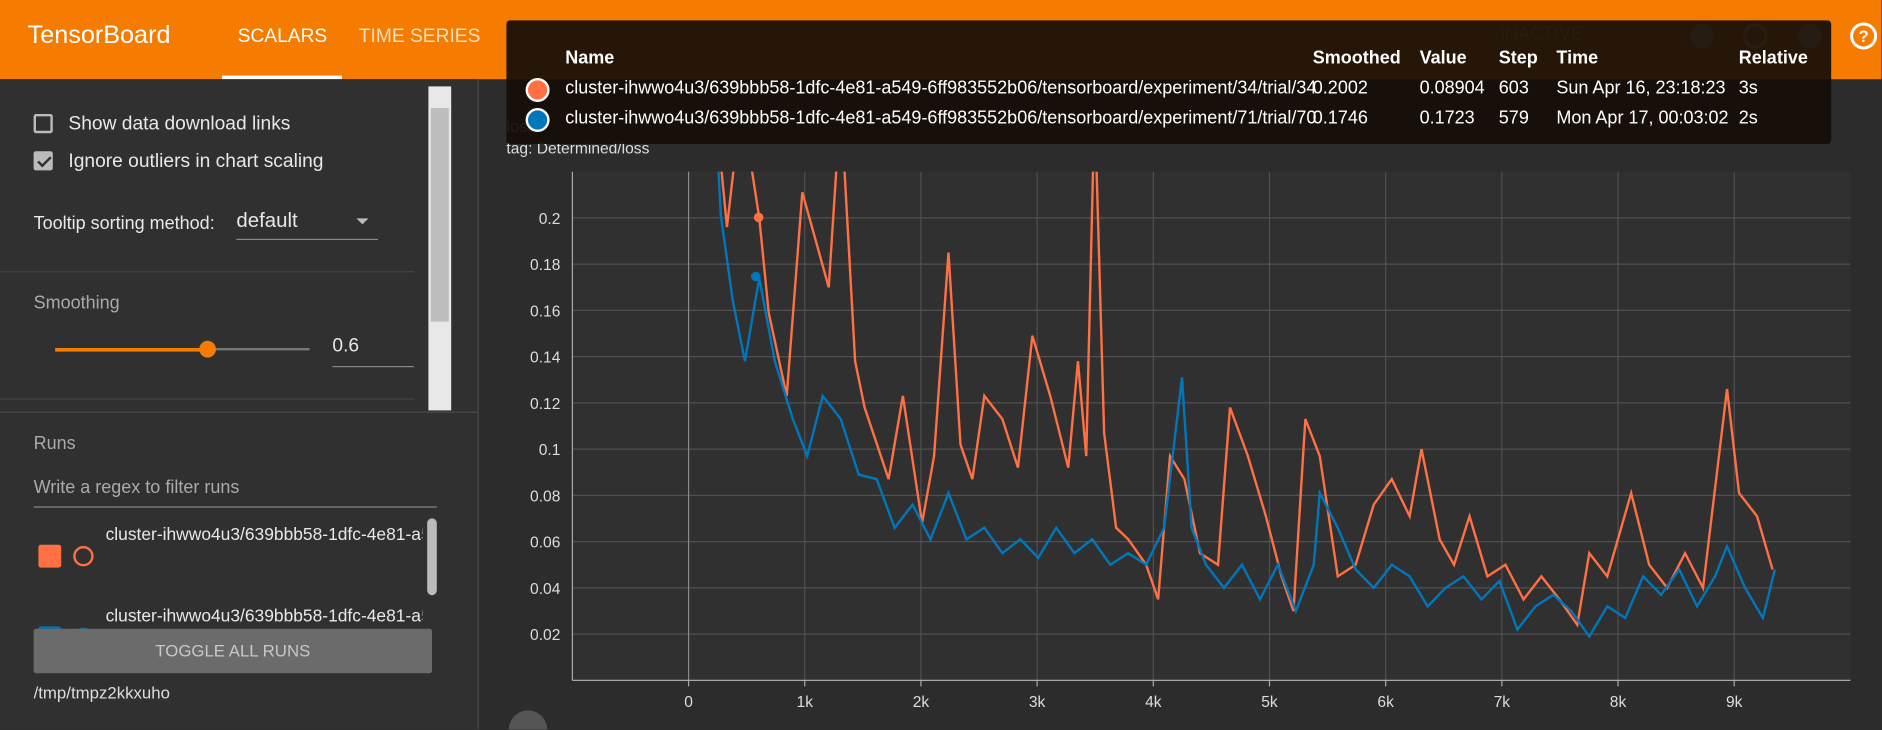  What do you see at coordinates (550, 450) in the screenshot?
I see `y-tick-label: 0.1` at bounding box center [550, 450].